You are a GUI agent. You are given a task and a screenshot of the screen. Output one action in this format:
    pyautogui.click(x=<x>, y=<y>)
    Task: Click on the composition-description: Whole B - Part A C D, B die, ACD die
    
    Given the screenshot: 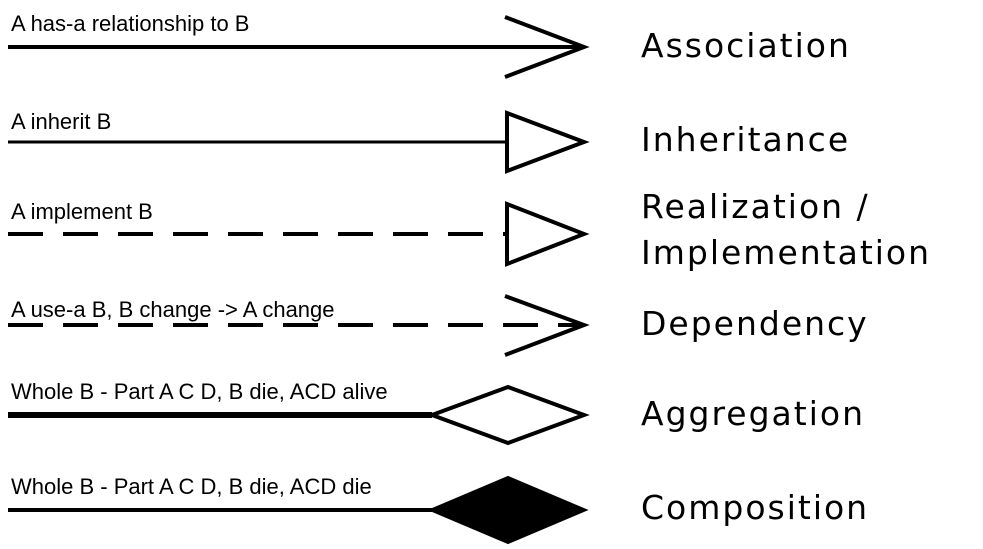 What is the action you would take?
    pyautogui.click(x=191, y=486)
    